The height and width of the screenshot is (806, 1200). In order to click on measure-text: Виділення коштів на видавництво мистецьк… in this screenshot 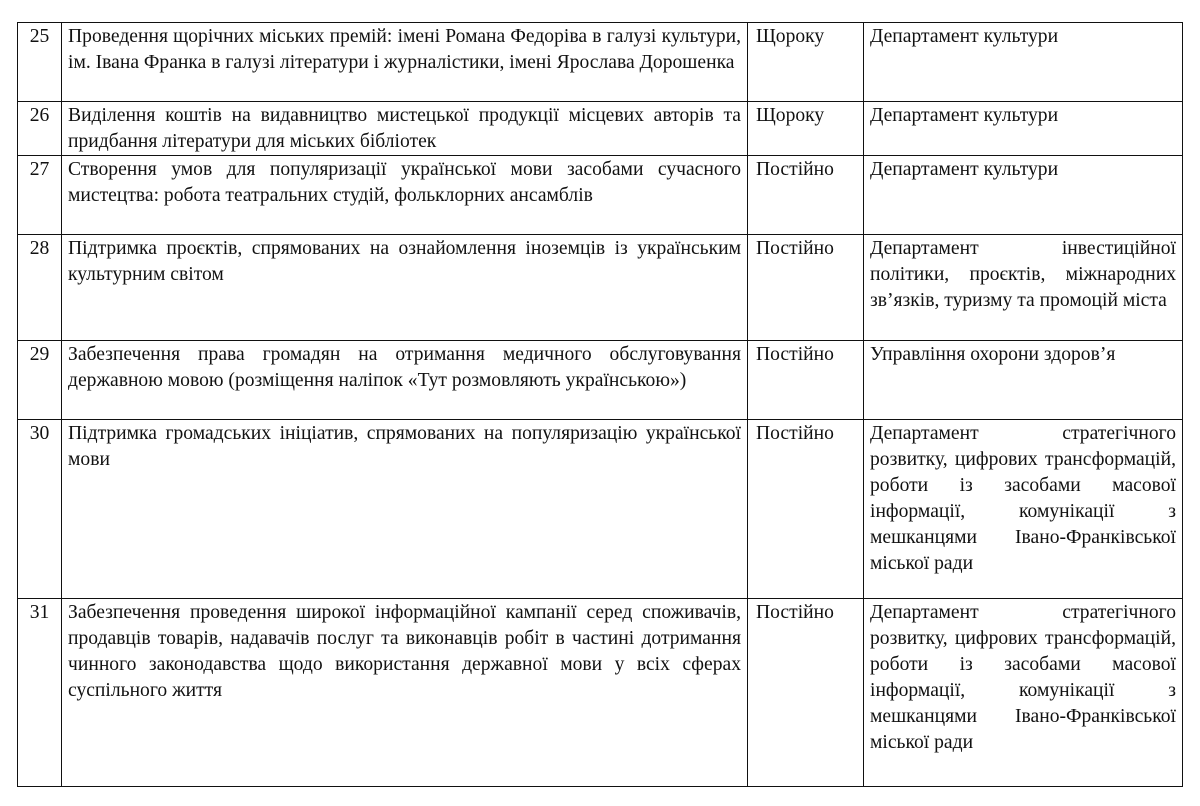, I will do `click(404, 128)`.